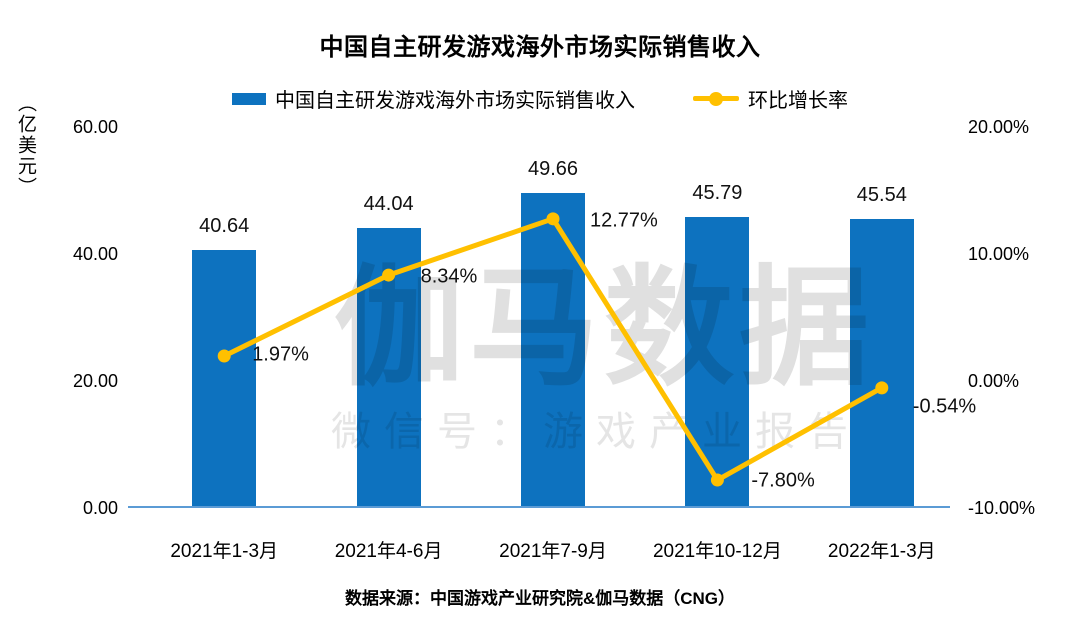  Describe the element at coordinates (994, 381) in the screenshot. I see `right-axis-tick: 0.00%` at that location.